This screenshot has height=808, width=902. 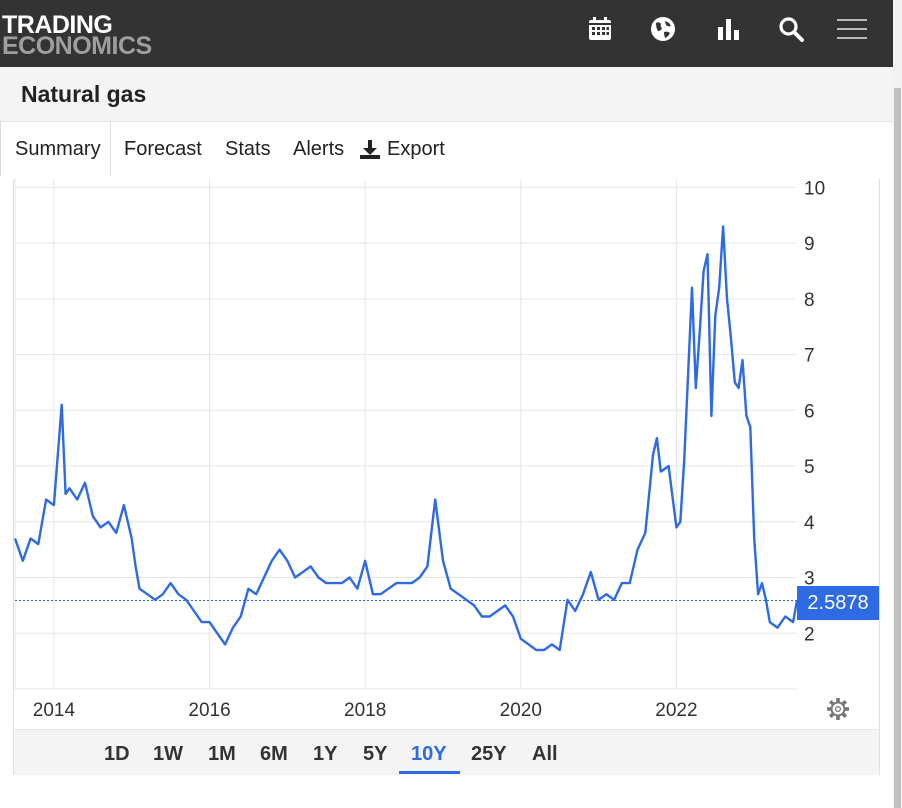 I want to click on top-nav-bar, so click(x=446, y=33).